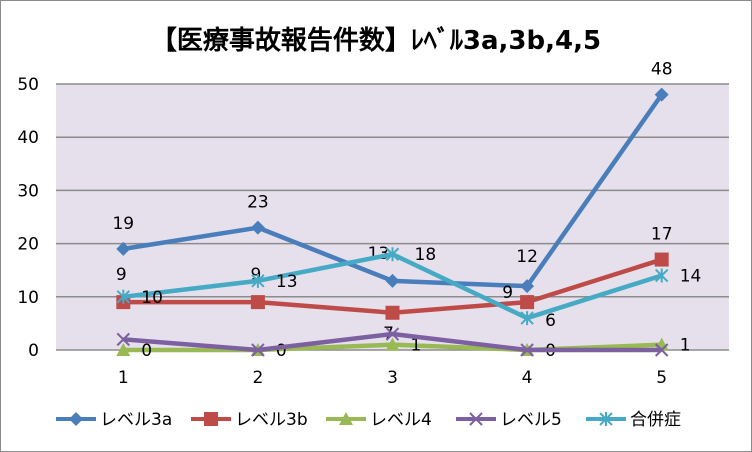  What do you see at coordinates (33, 351) in the screenshot?
I see `y-tick-label: 0` at bounding box center [33, 351].